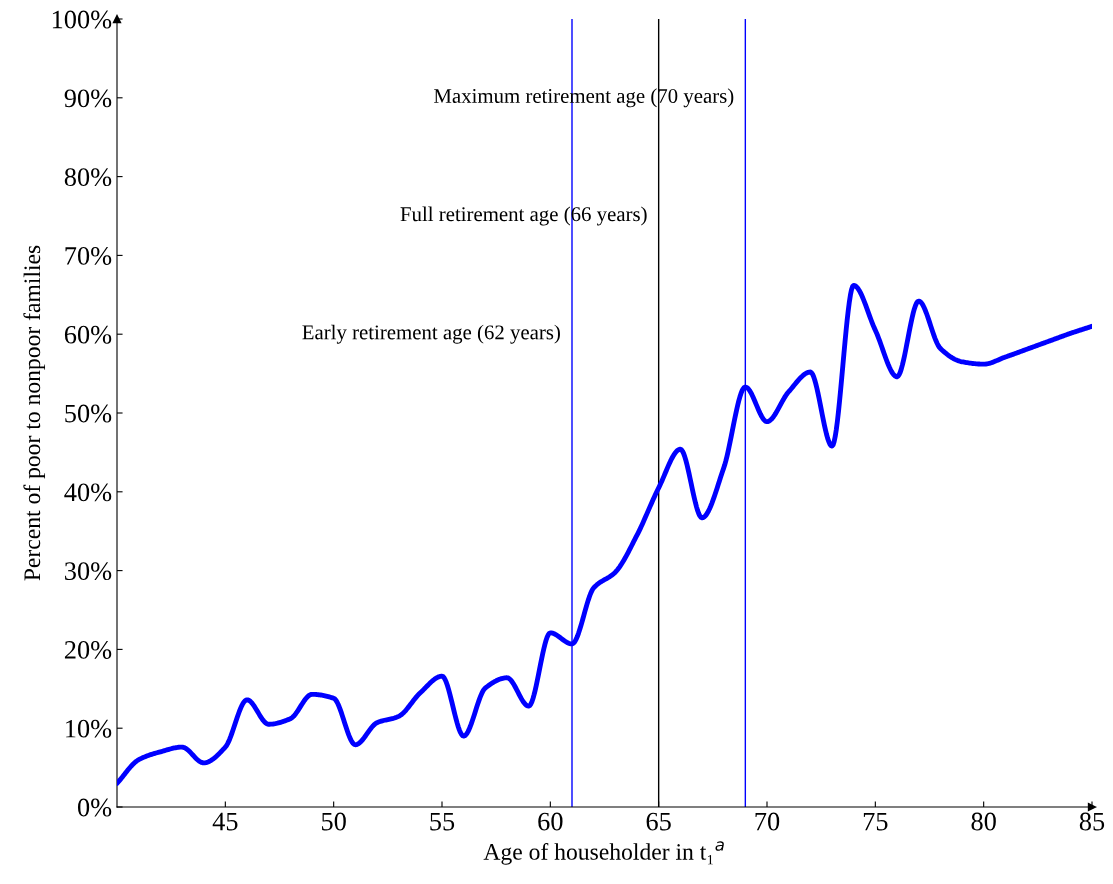  Describe the element at coordinates (88, 571) in the screenshot. I see `y-tick-label: 30%` at that location.